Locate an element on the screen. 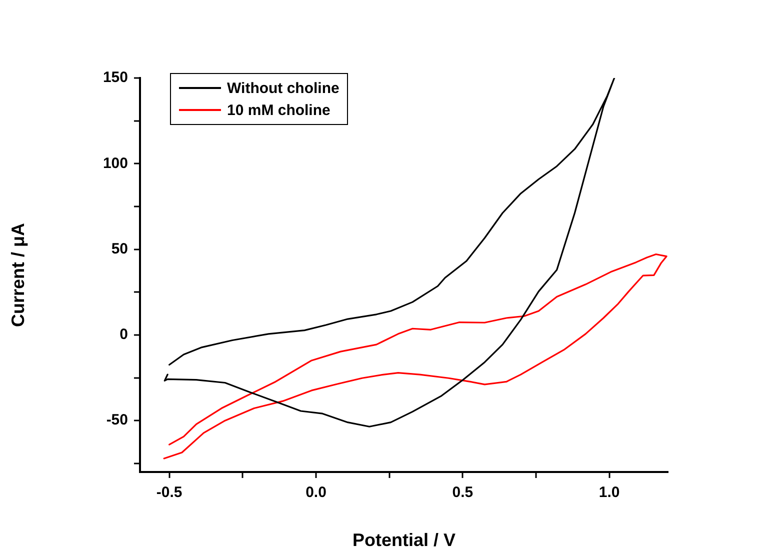 This screenshot has height=558, width=764. legend-label: 10 mM choline is located at coordinates (278, 110).